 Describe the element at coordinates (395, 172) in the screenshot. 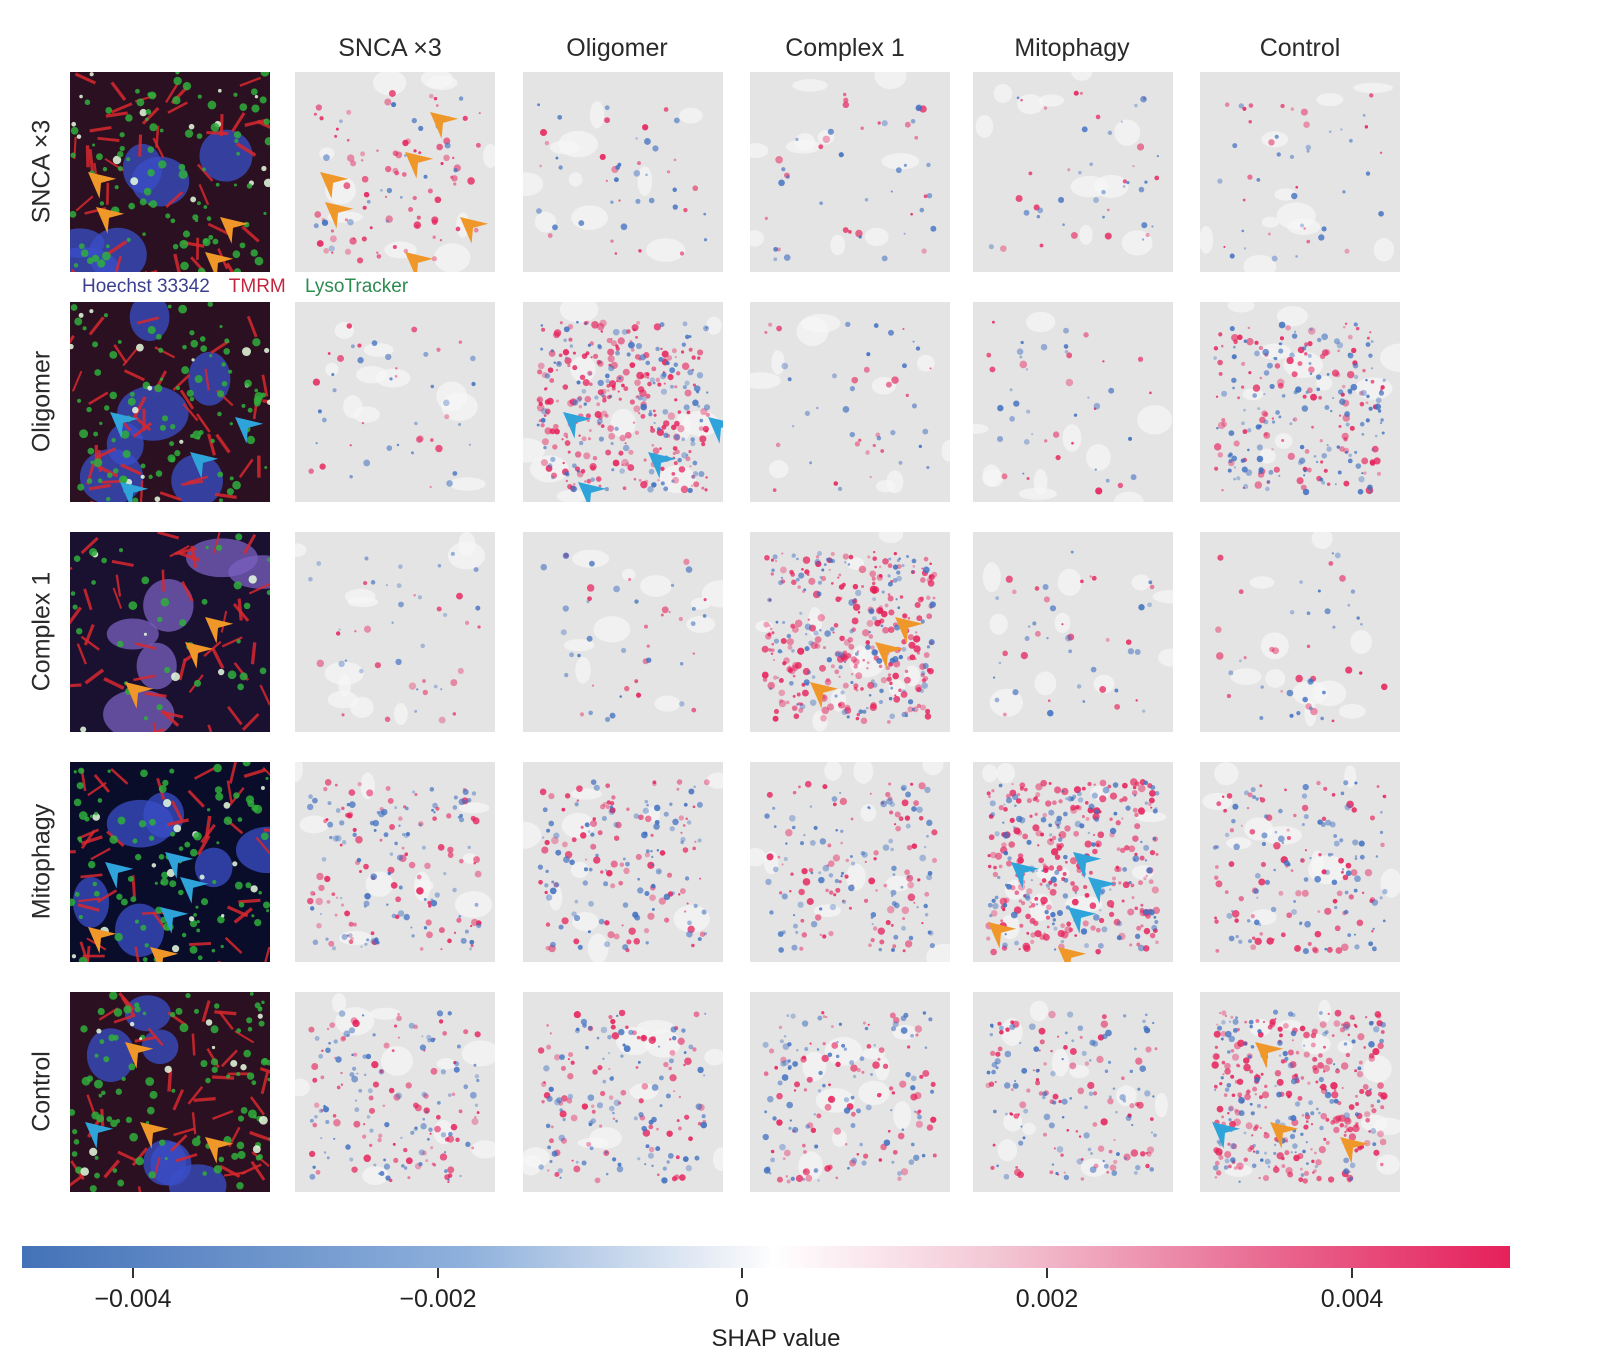

I see `tile-snca-snca` at that location.